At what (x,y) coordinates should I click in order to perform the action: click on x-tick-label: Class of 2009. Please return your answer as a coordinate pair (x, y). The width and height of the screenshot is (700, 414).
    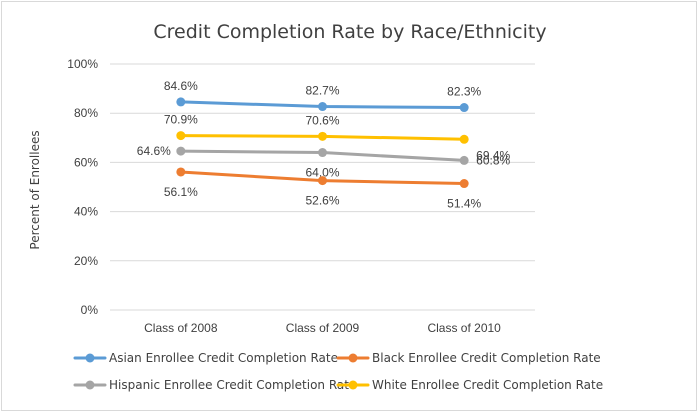
    Looking at the image, I should click on (323, 328).